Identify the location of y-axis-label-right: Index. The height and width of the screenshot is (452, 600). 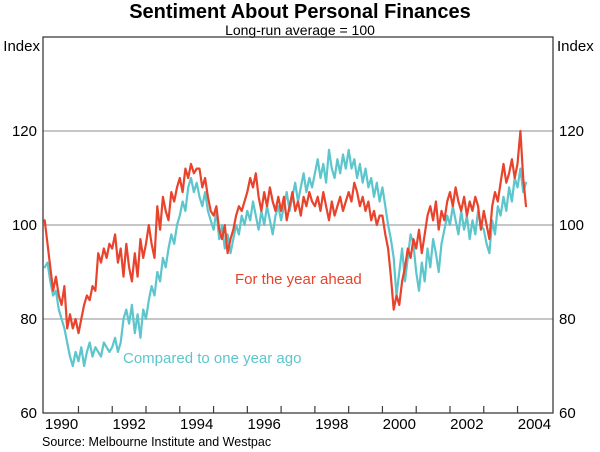
(575, 46).